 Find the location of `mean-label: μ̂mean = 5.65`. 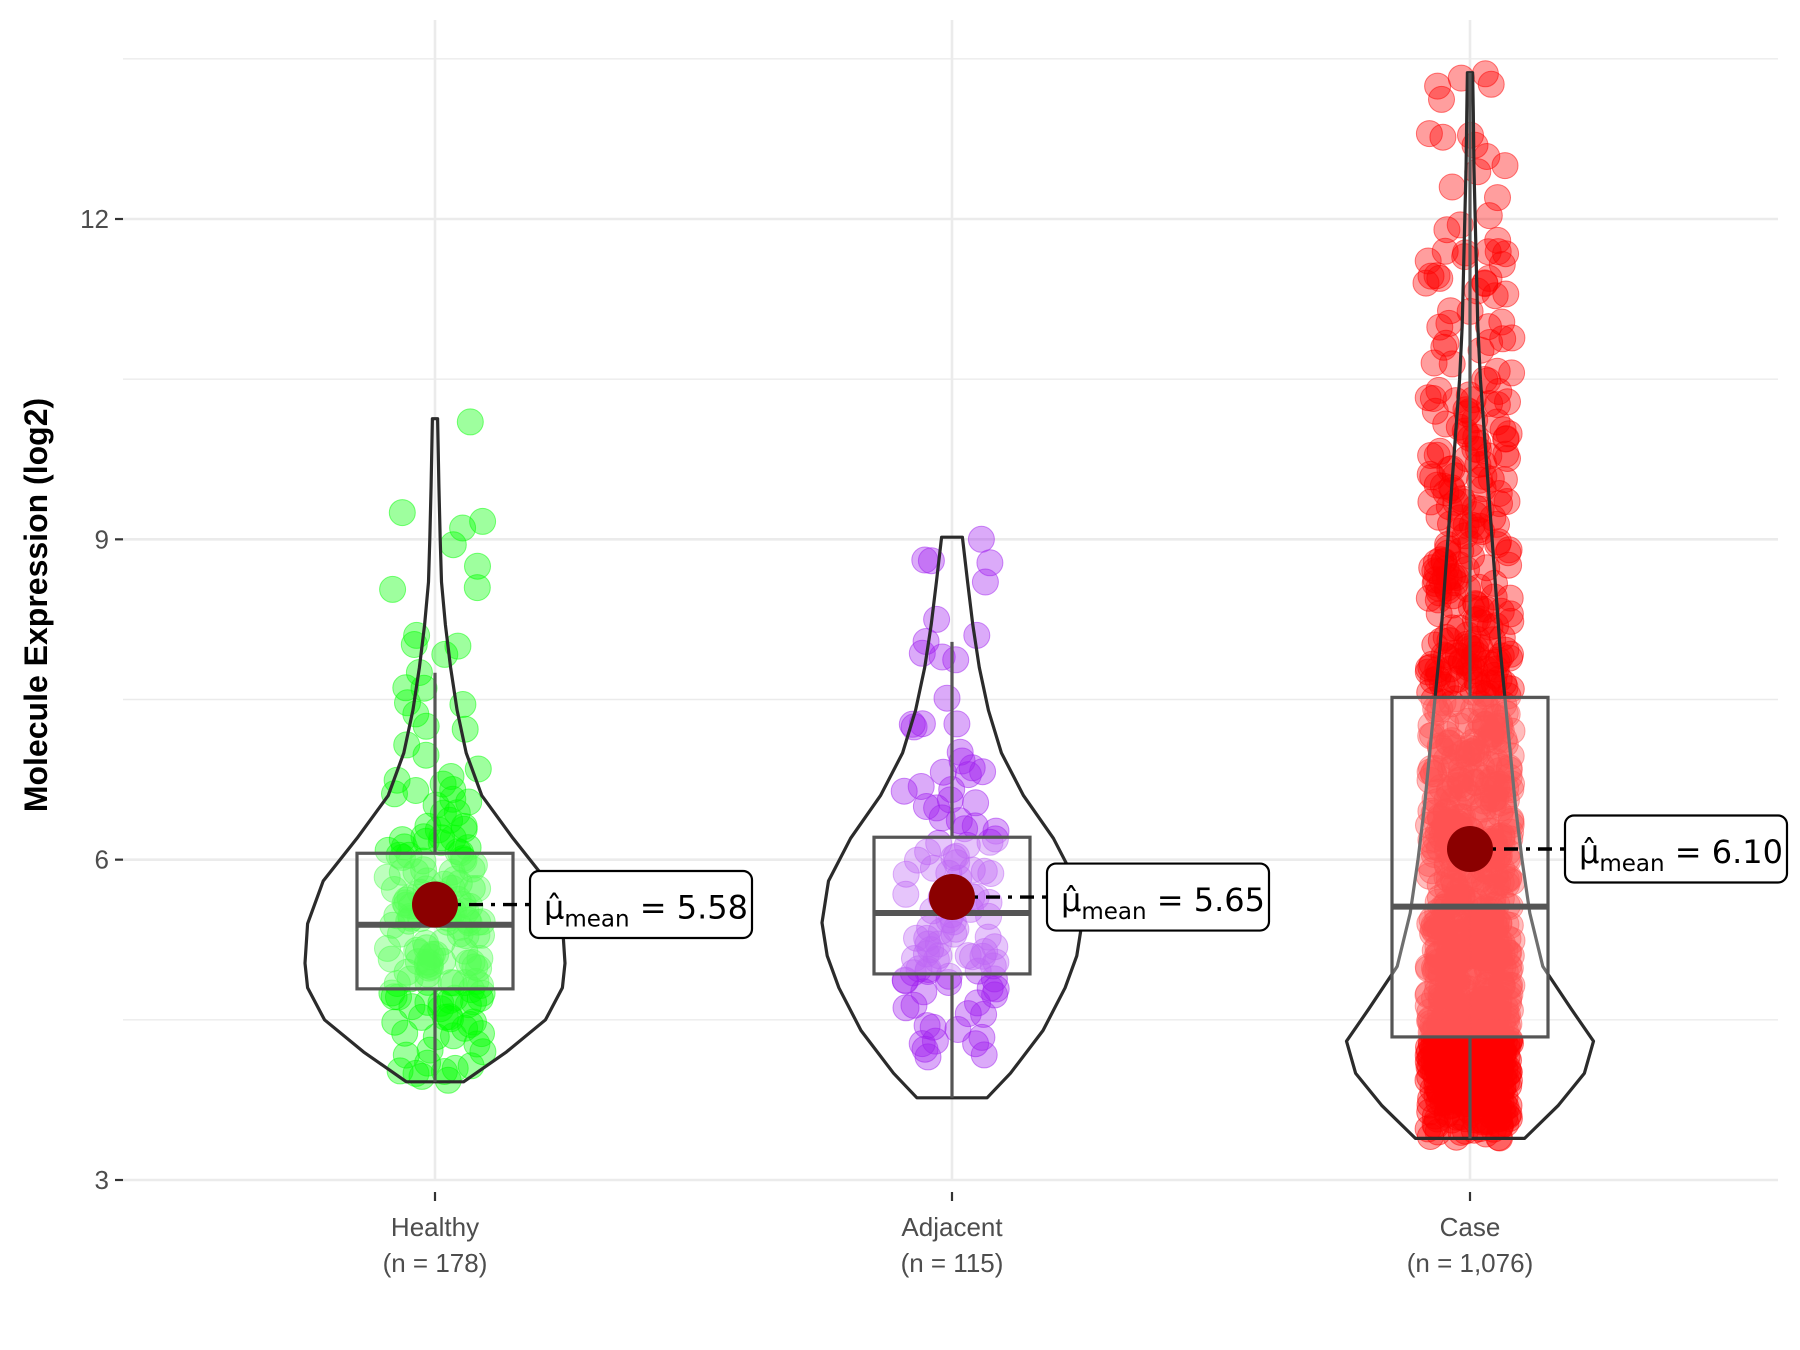

mean-label: μ̂mean = 5.65 is located at coordinates (1158, 897).